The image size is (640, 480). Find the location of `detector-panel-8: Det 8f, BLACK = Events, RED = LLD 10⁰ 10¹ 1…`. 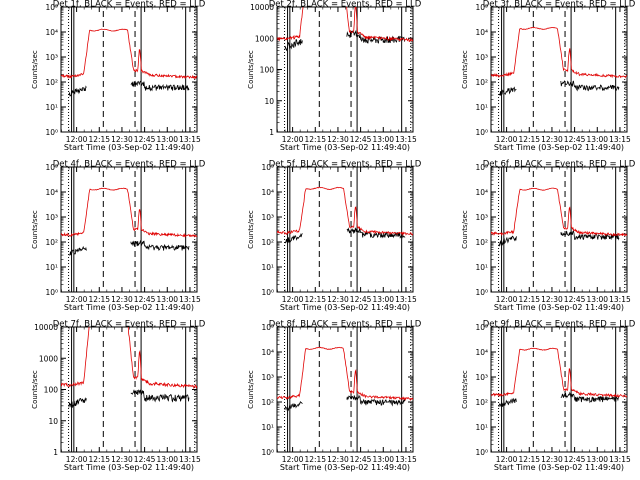

detector-panel-8: Det 8f, BLACK = Events, RED = LLD 10⁰ 10¹ 1… is located at coordinates (334, 396).